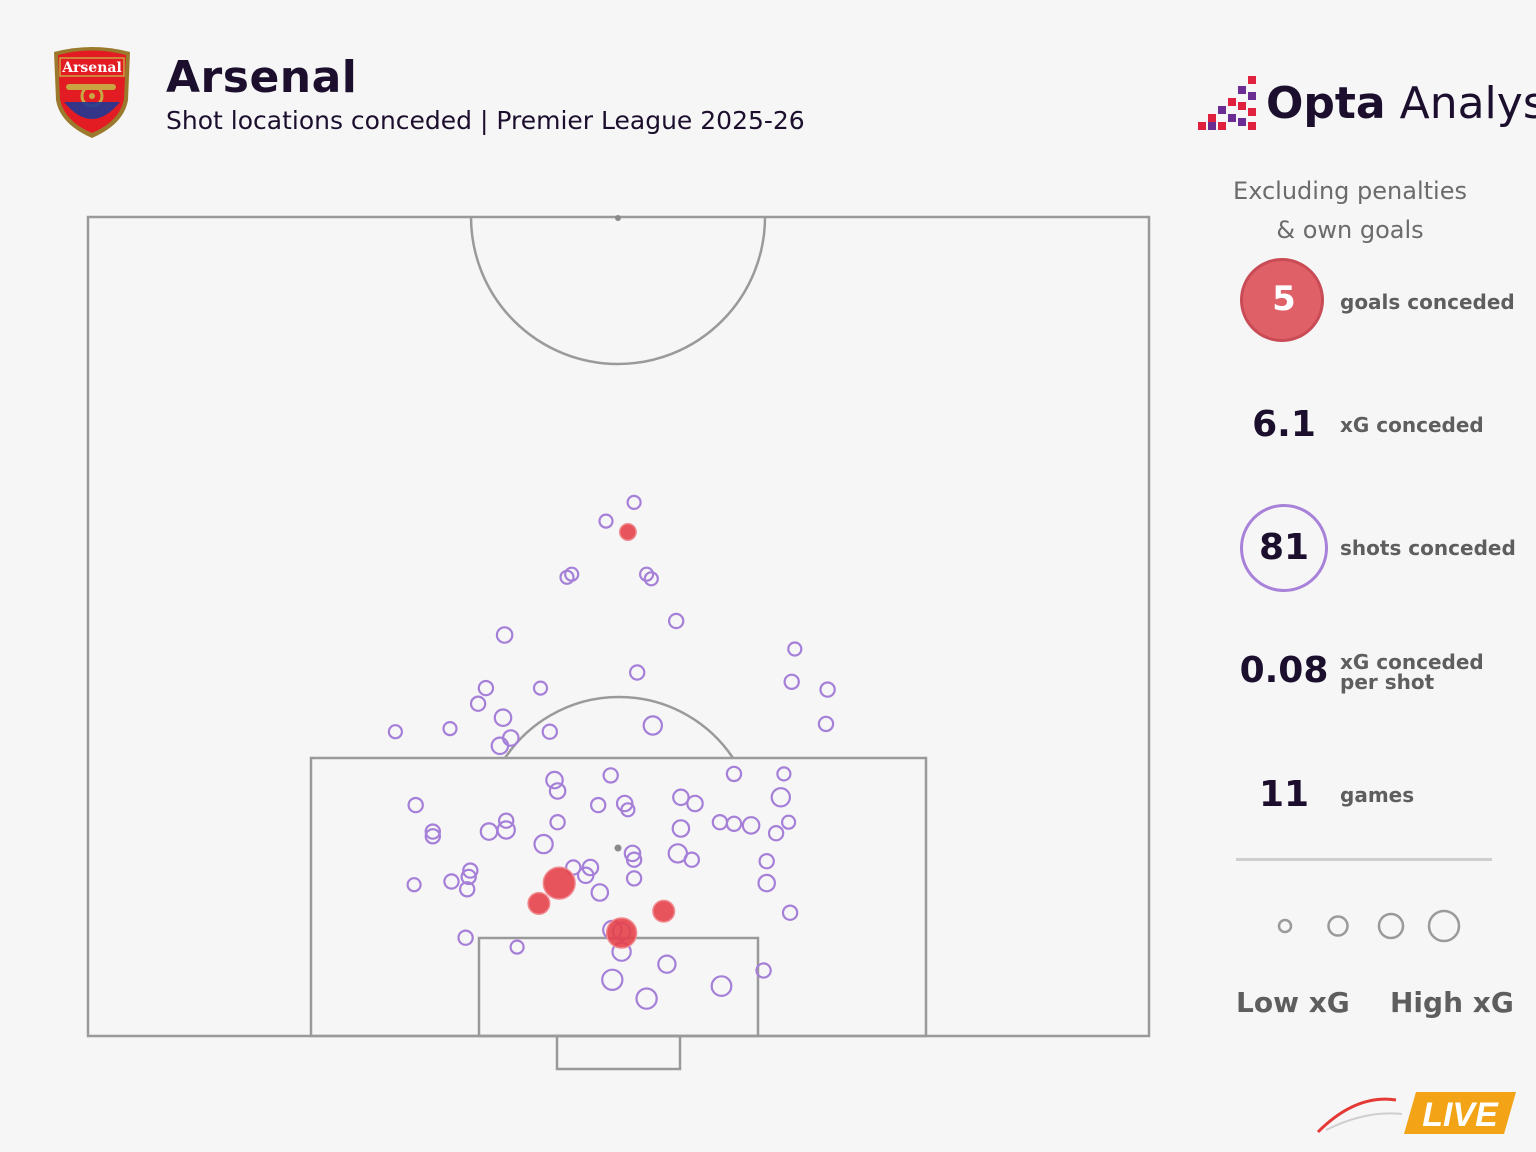  I want to click on goals-layer, so click(601, 736).